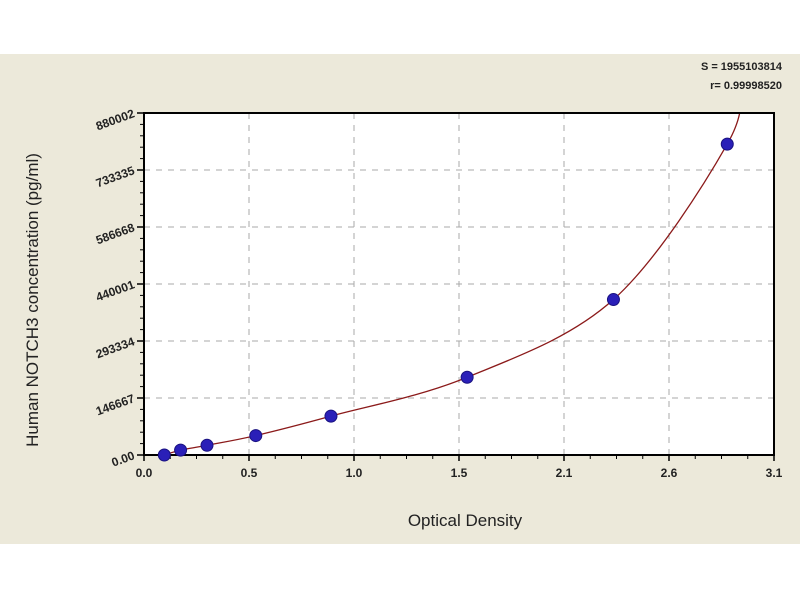 This screenshot has height=600, width=800. Describe the element at coordinates (115, 119) in the screenshot. I see `y-tick-label: 880002` at that location.